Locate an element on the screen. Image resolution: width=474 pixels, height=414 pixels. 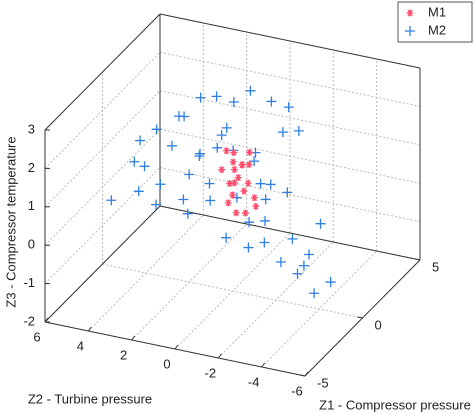
y-tick-label: -4 is located at coordinates (254, 381).